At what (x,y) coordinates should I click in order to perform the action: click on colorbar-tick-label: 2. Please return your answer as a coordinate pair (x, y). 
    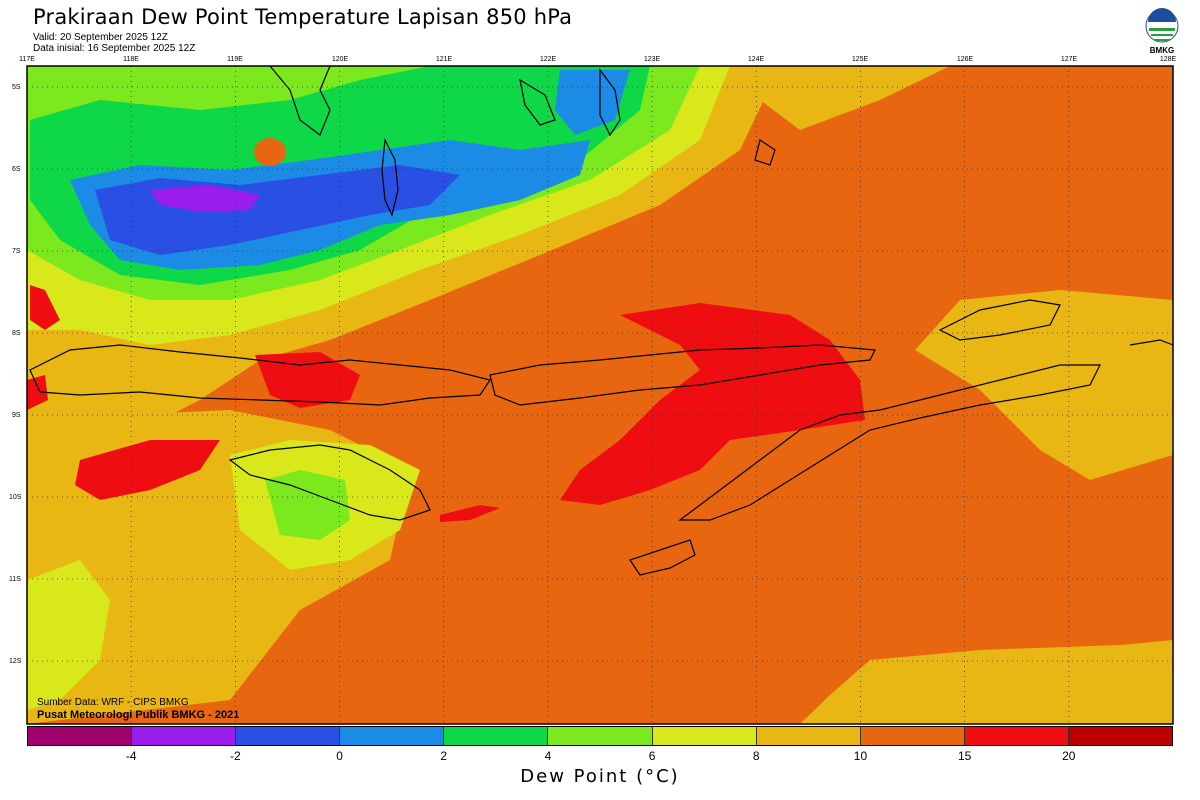
    Looking at the image, I should click on (444, 756).